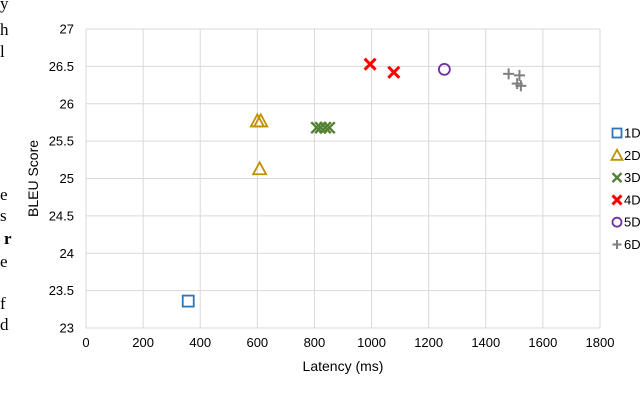  I want to click on legend-item-2d: 2D, so click(624, 155).